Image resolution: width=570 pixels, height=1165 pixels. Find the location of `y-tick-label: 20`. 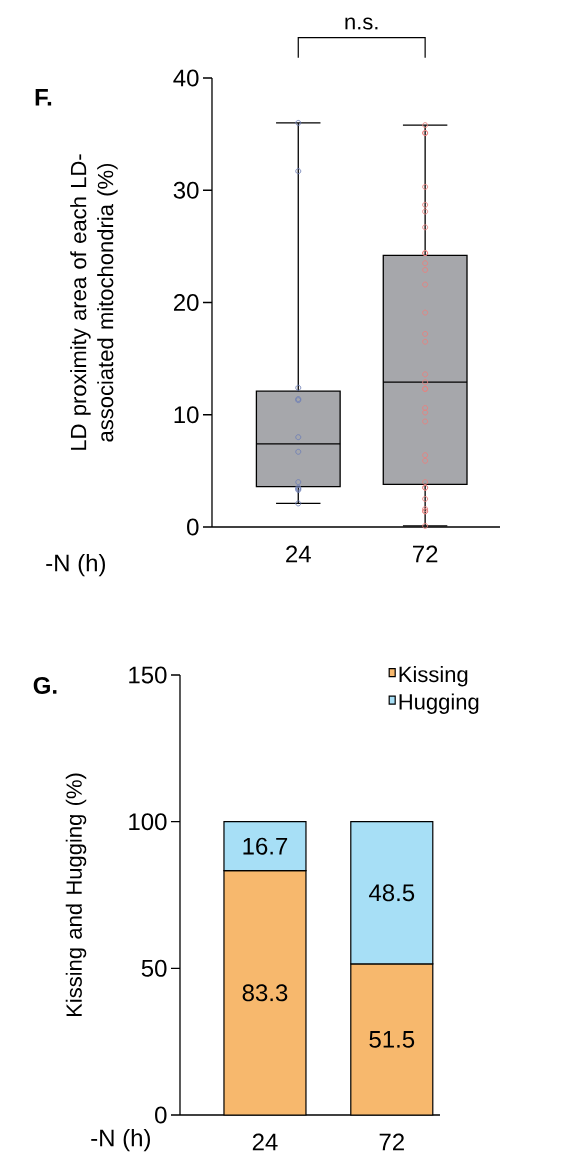

y-tick-label: 20 is located at coordinates (186, 302).